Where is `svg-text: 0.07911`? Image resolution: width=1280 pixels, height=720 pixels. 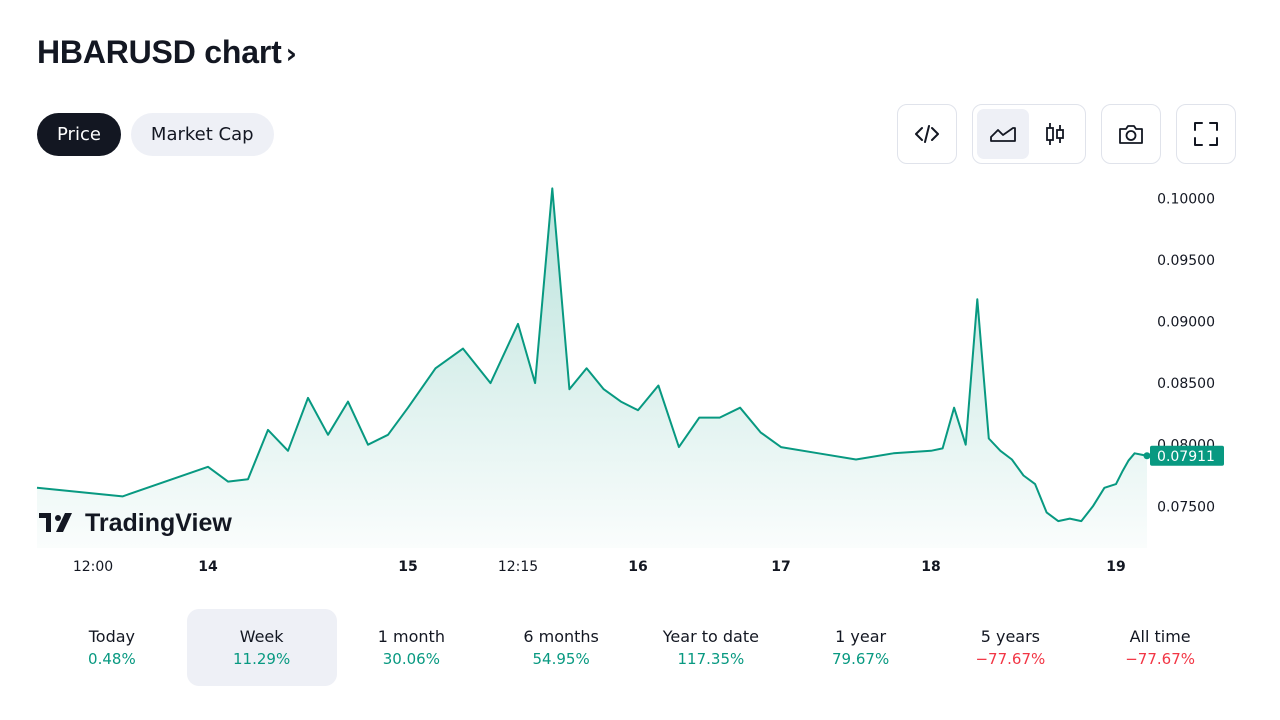 svg-text: 0.07911 is located at coordinates (1186, 457).